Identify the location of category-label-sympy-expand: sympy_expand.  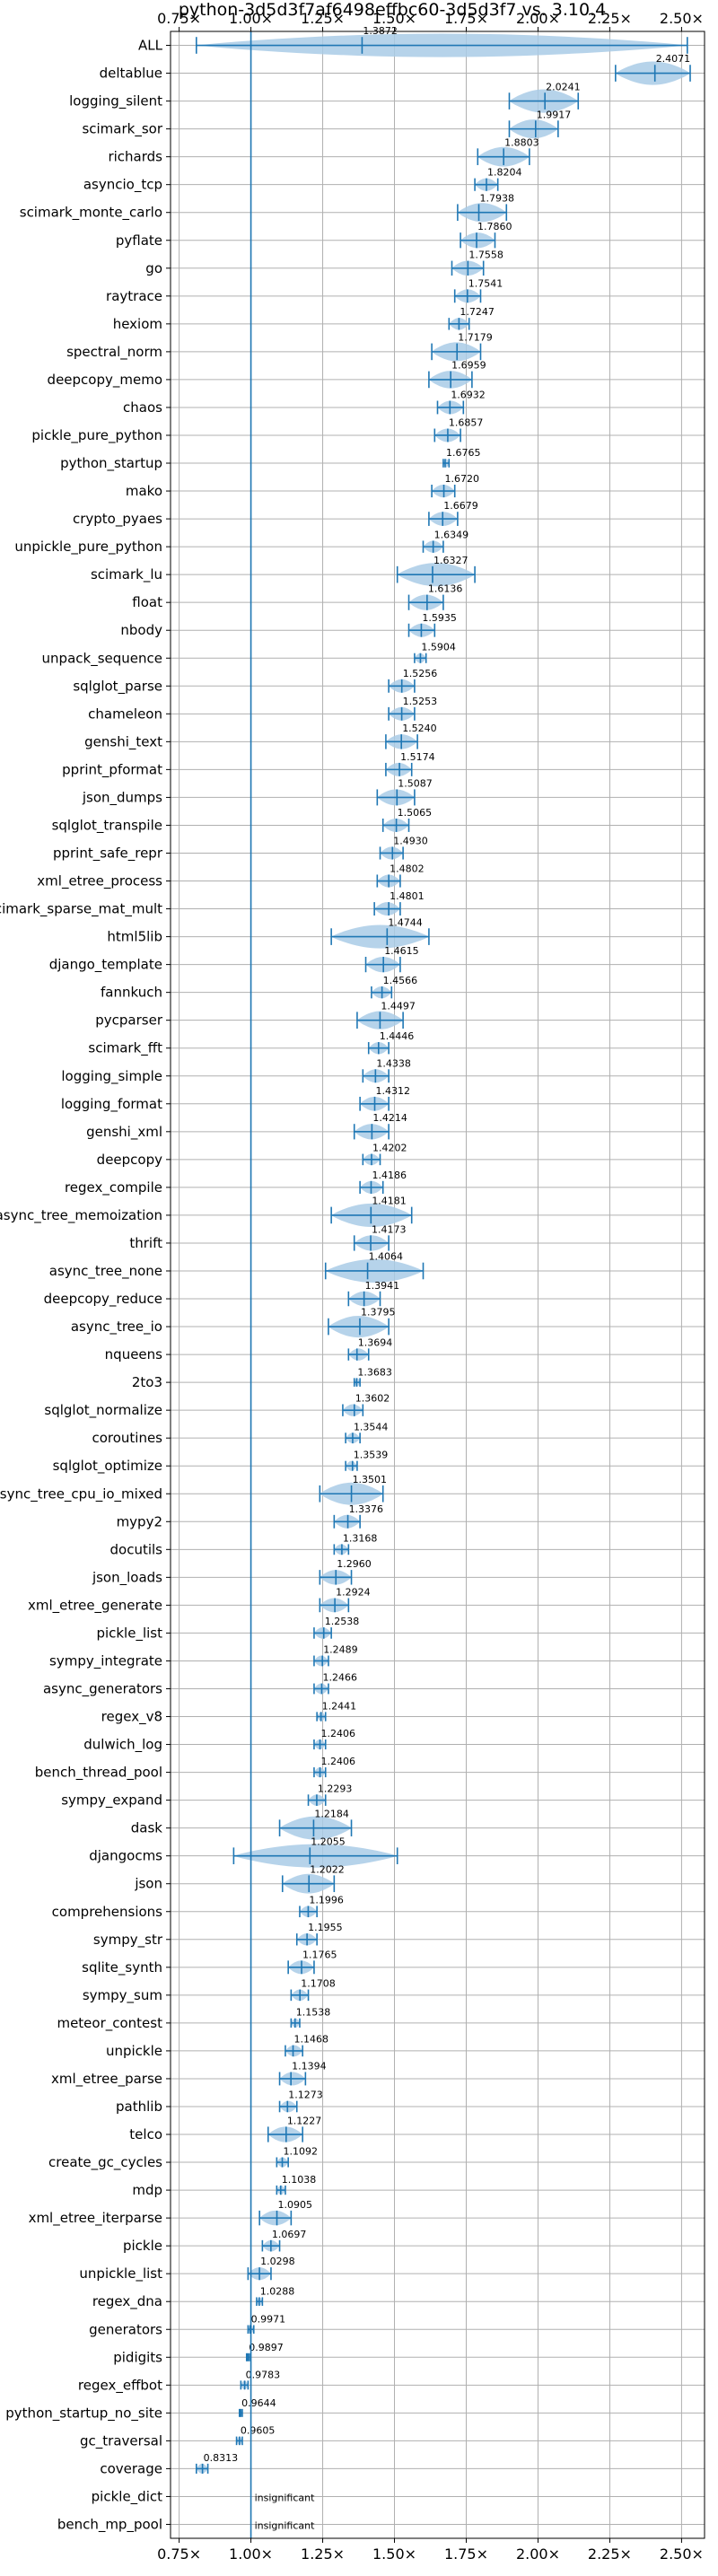
(111, 1800).